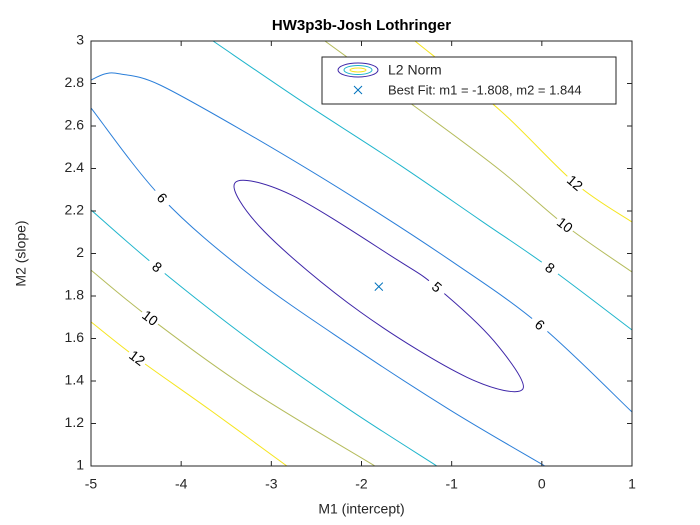 The width and height of the screenshot is (700, 525). Describe the element at coordinates (358, 90) in the screenshot. I see `legend-marker` at that location.